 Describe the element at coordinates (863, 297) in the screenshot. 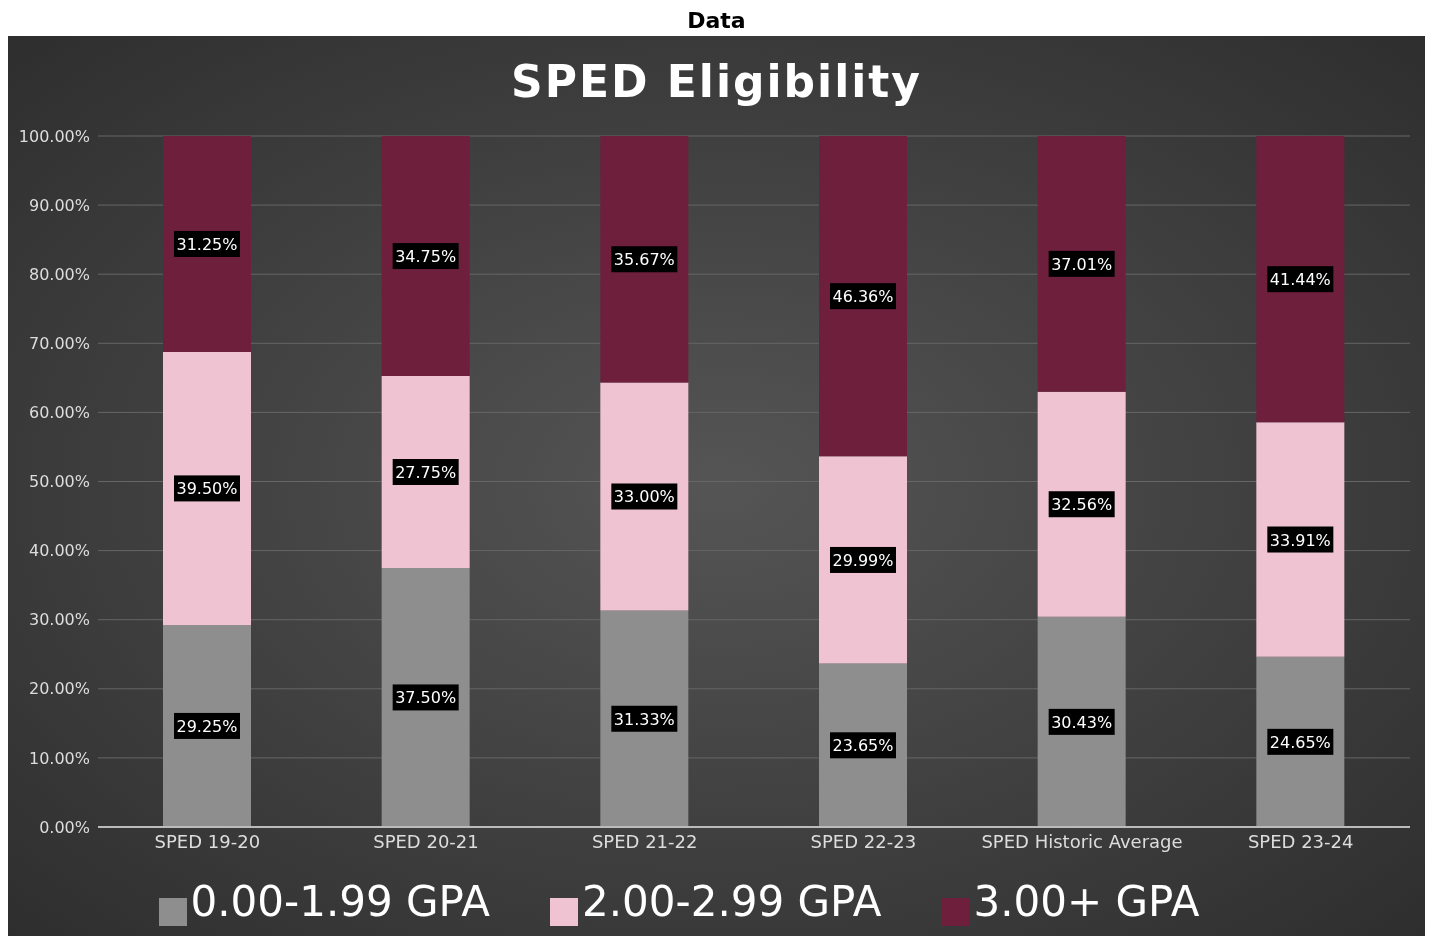

I see `data-label: 46.36%` at that location.